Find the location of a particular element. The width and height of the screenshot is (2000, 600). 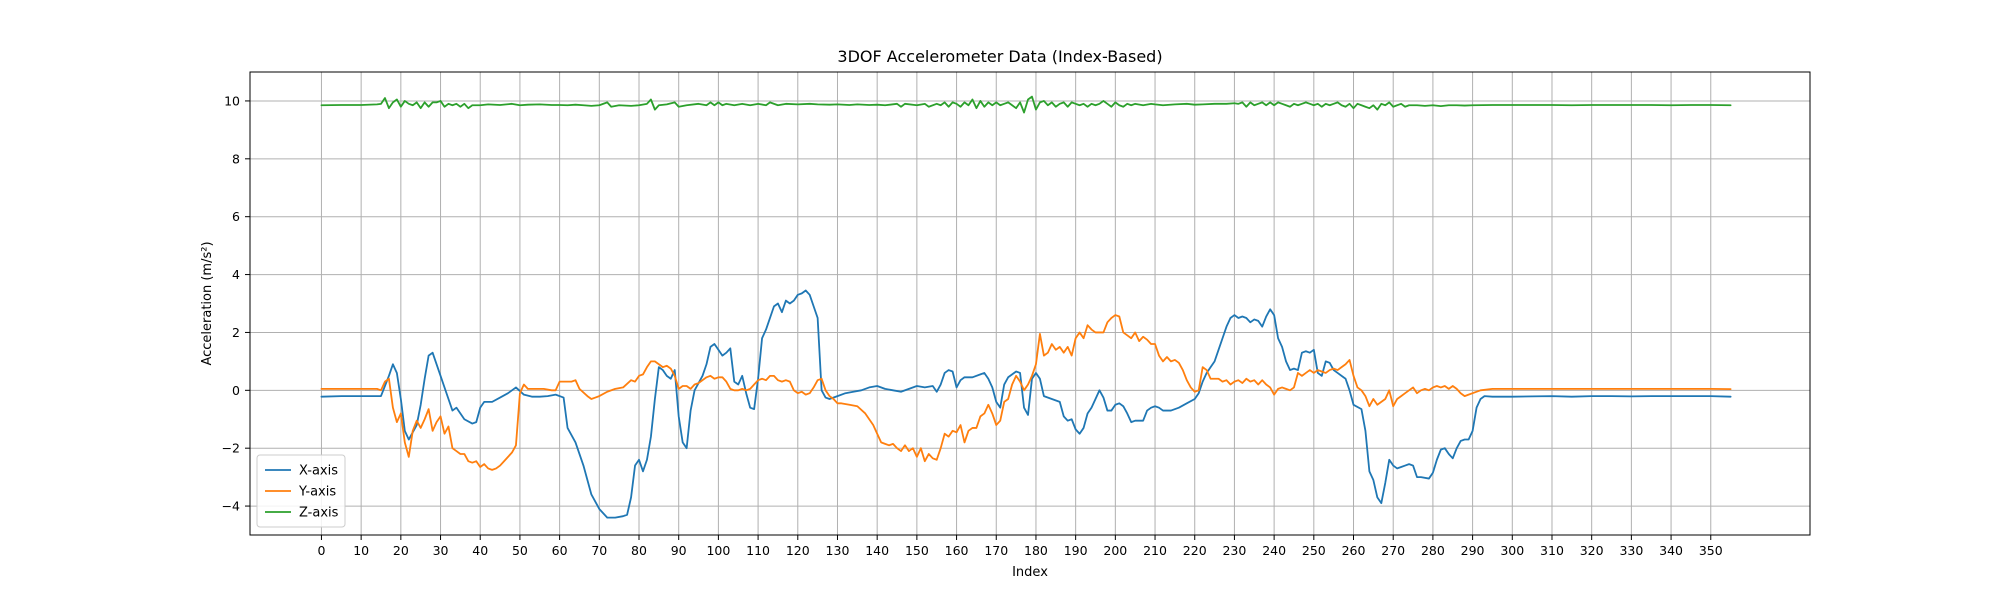

x-tick-label: 10 is located at coordinates (361, 550).